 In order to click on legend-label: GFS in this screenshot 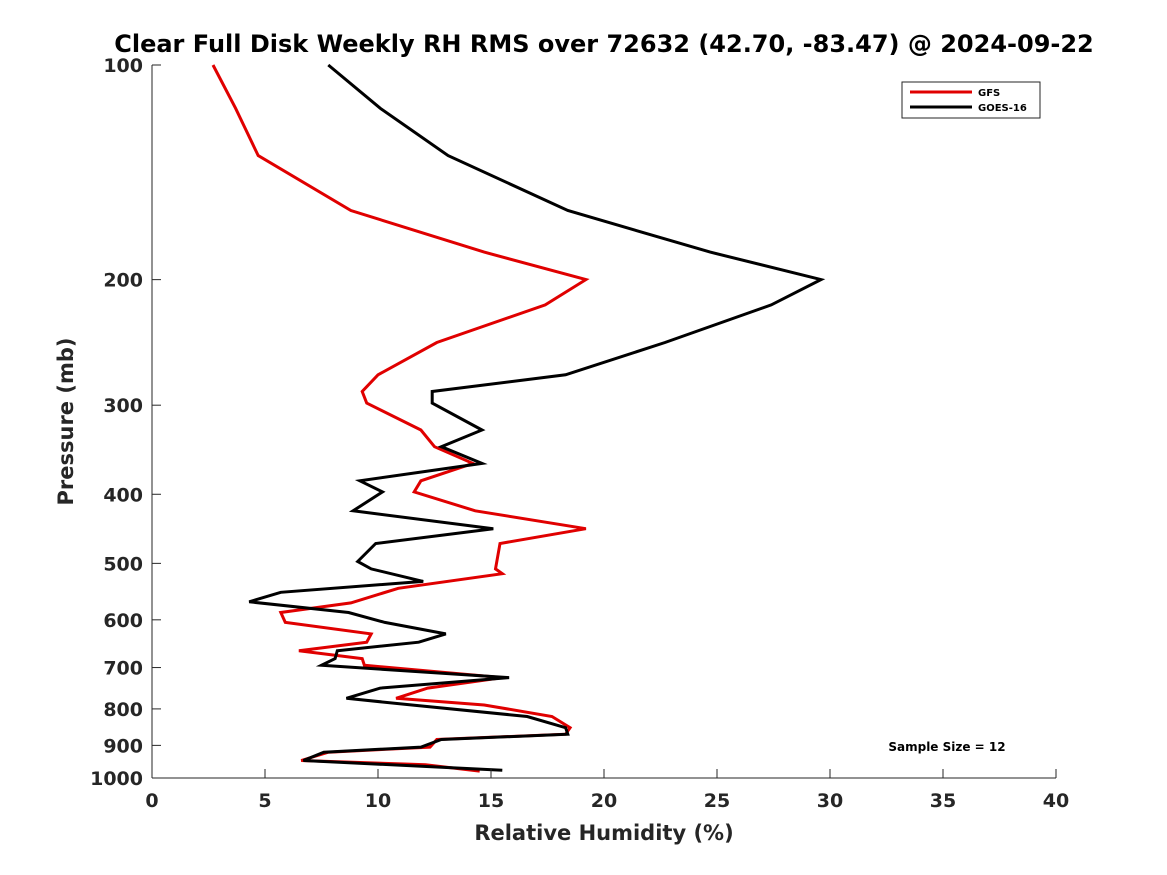, I will do `click(989, 93)`.